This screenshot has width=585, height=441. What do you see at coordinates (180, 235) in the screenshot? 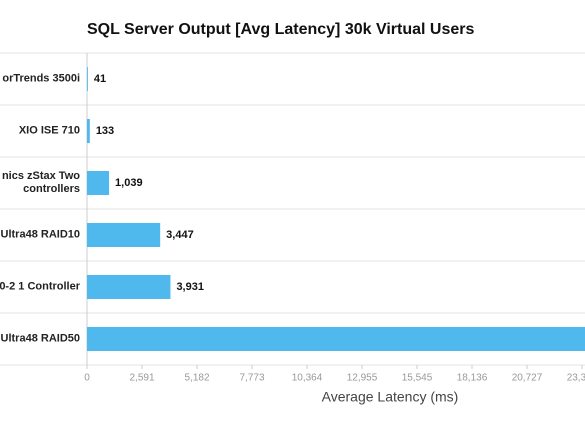
I see `value-label: 3,447` at bounding box center [180, 235].